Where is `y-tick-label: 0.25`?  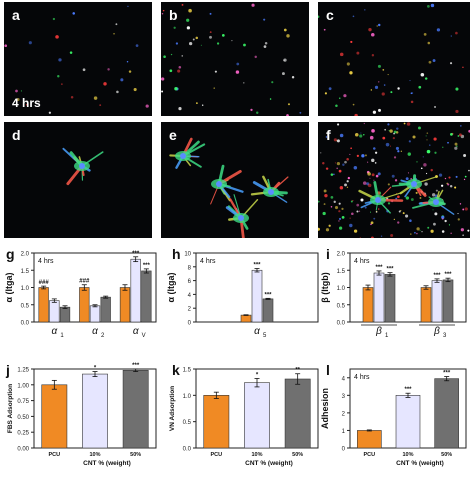 y-tick-label: 0.25 is located at coordinates (23, 434).